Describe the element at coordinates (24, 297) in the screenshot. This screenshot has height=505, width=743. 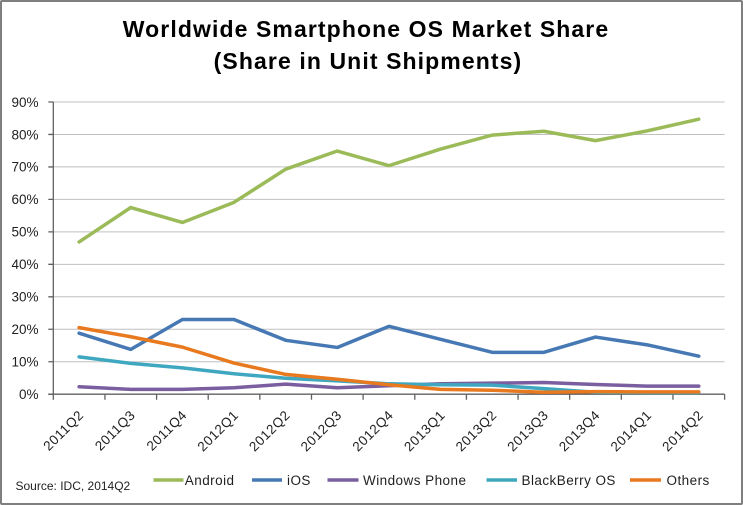
I see `svg-text: 30%` at that location.